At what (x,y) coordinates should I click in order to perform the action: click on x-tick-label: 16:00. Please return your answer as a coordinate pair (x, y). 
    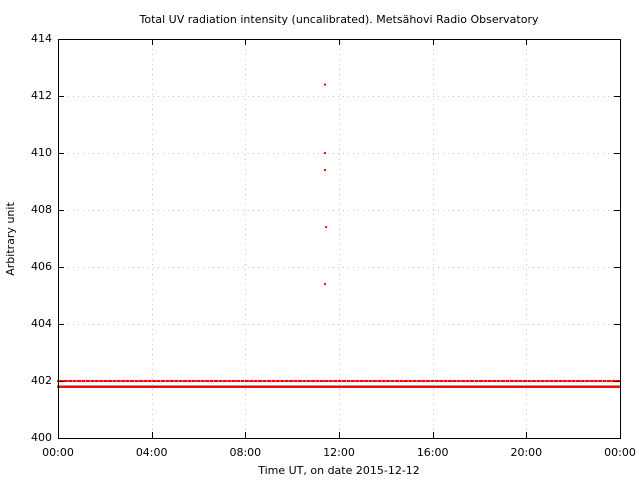
    Looking at the image, I should click on (433, 452).